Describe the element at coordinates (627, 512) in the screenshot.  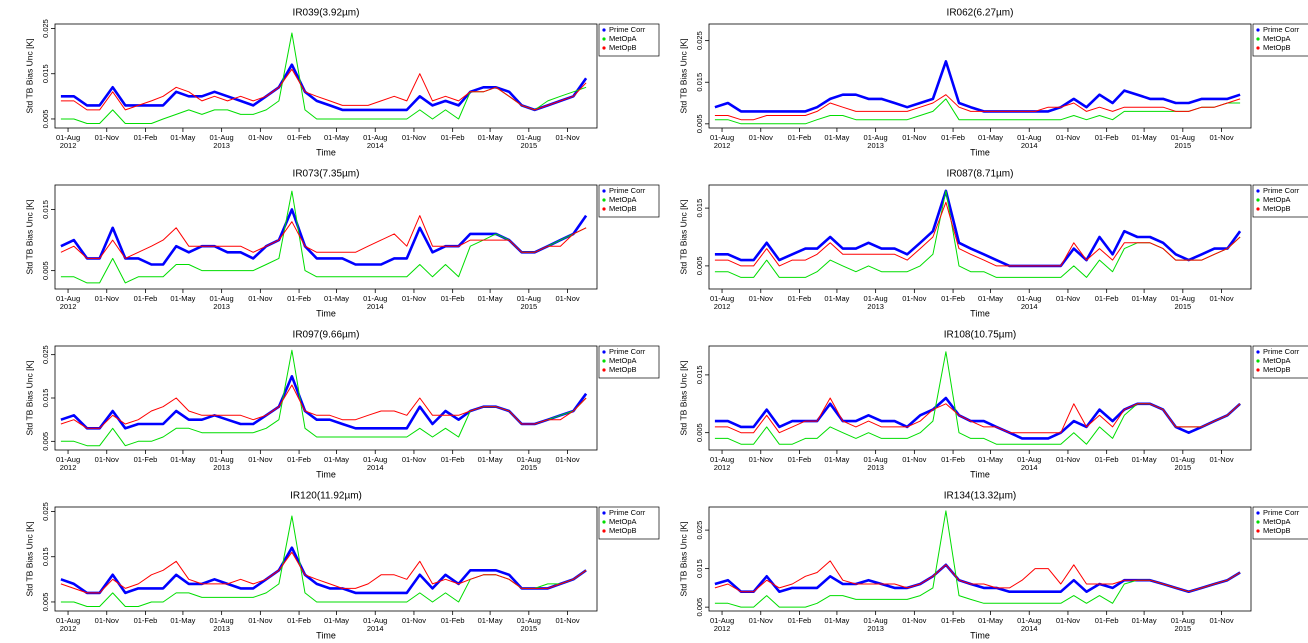
I see `legend-label: Prime Corr` at that location.